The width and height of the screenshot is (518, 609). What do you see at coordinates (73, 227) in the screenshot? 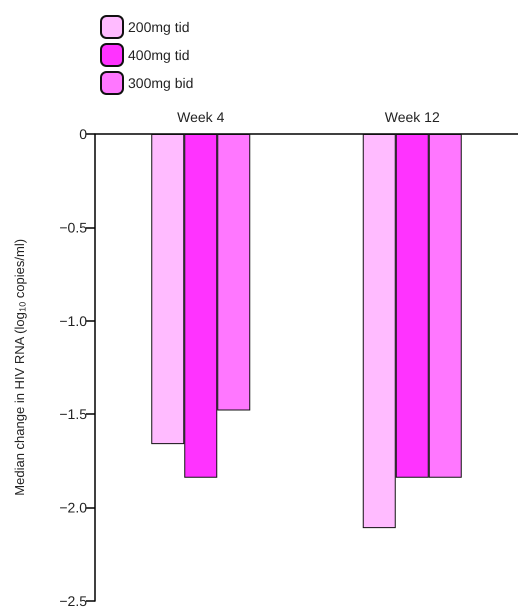
I see `y-tick-label: −0.5` at bounding box center [73, 227].